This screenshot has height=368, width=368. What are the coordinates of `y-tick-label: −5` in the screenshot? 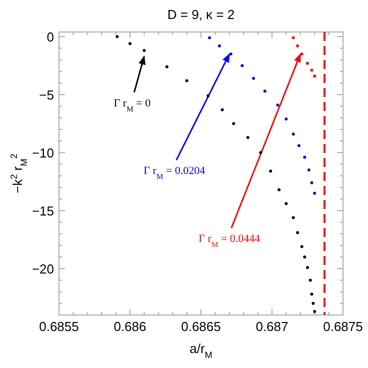 It's located at (46, 95).